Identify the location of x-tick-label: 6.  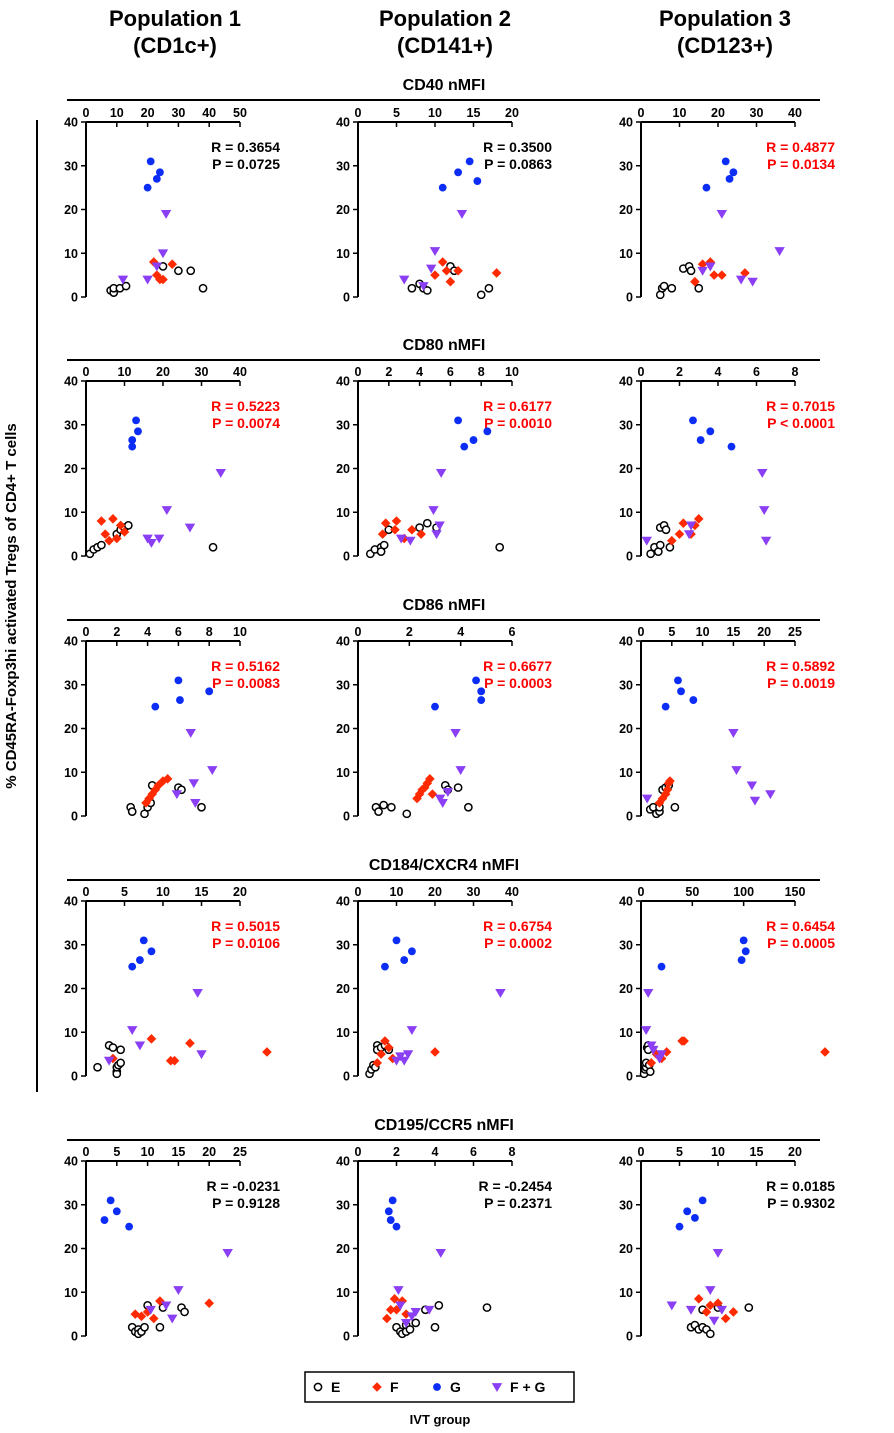
(473, 1152).